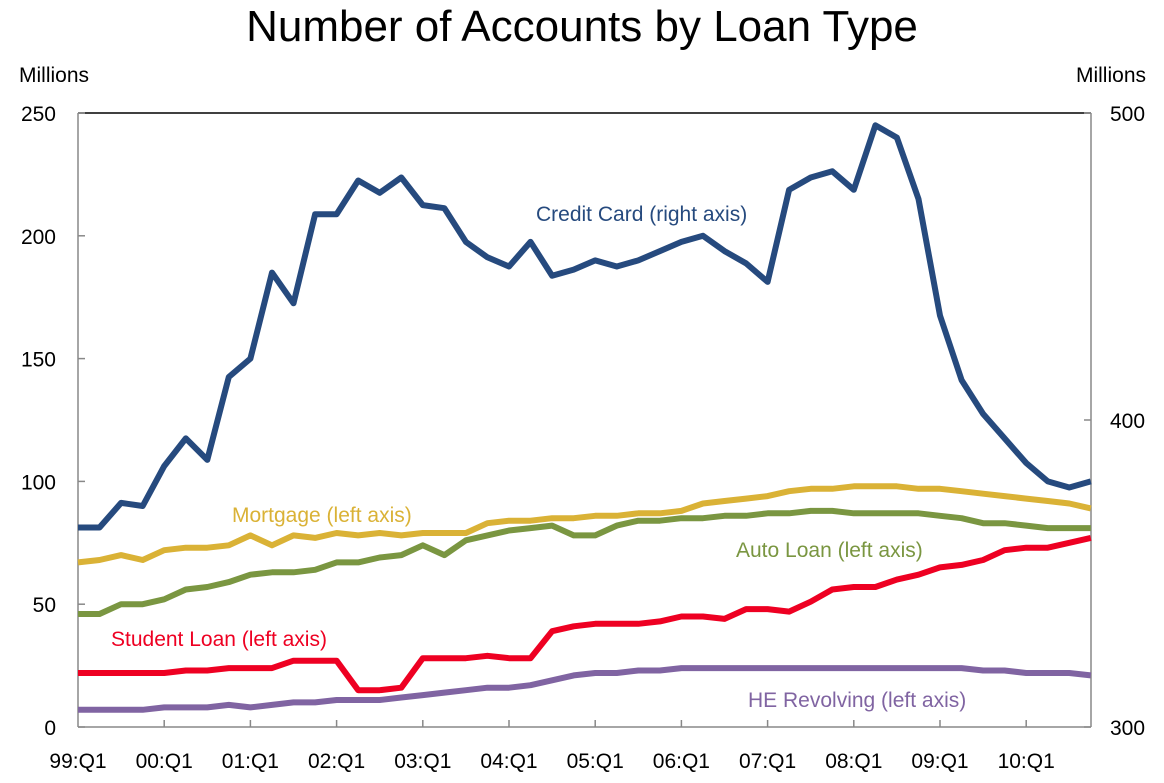 The width and height of the screenshot is (1164, 783). What do you see at coordinates (250, 761) in the screenshot?
I see `x-tick-label: 01:Q1` at bounding box center [250, 761].